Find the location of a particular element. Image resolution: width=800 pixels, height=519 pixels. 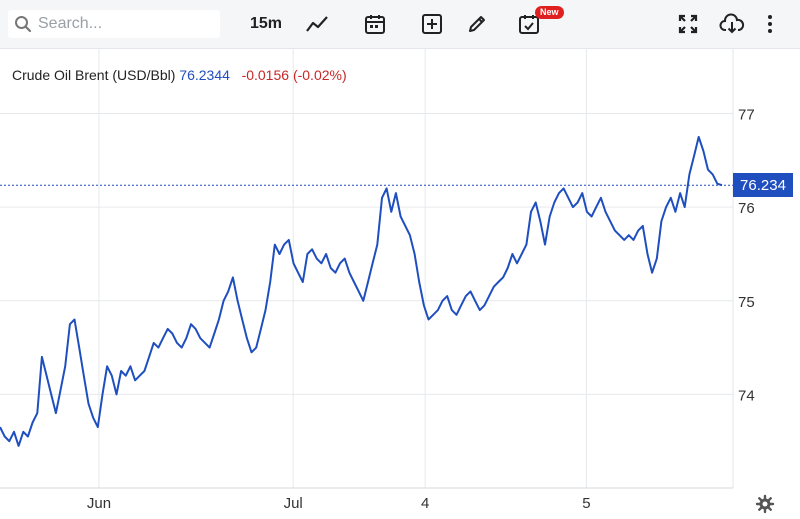

events-button is located at coordinates (529, 24).